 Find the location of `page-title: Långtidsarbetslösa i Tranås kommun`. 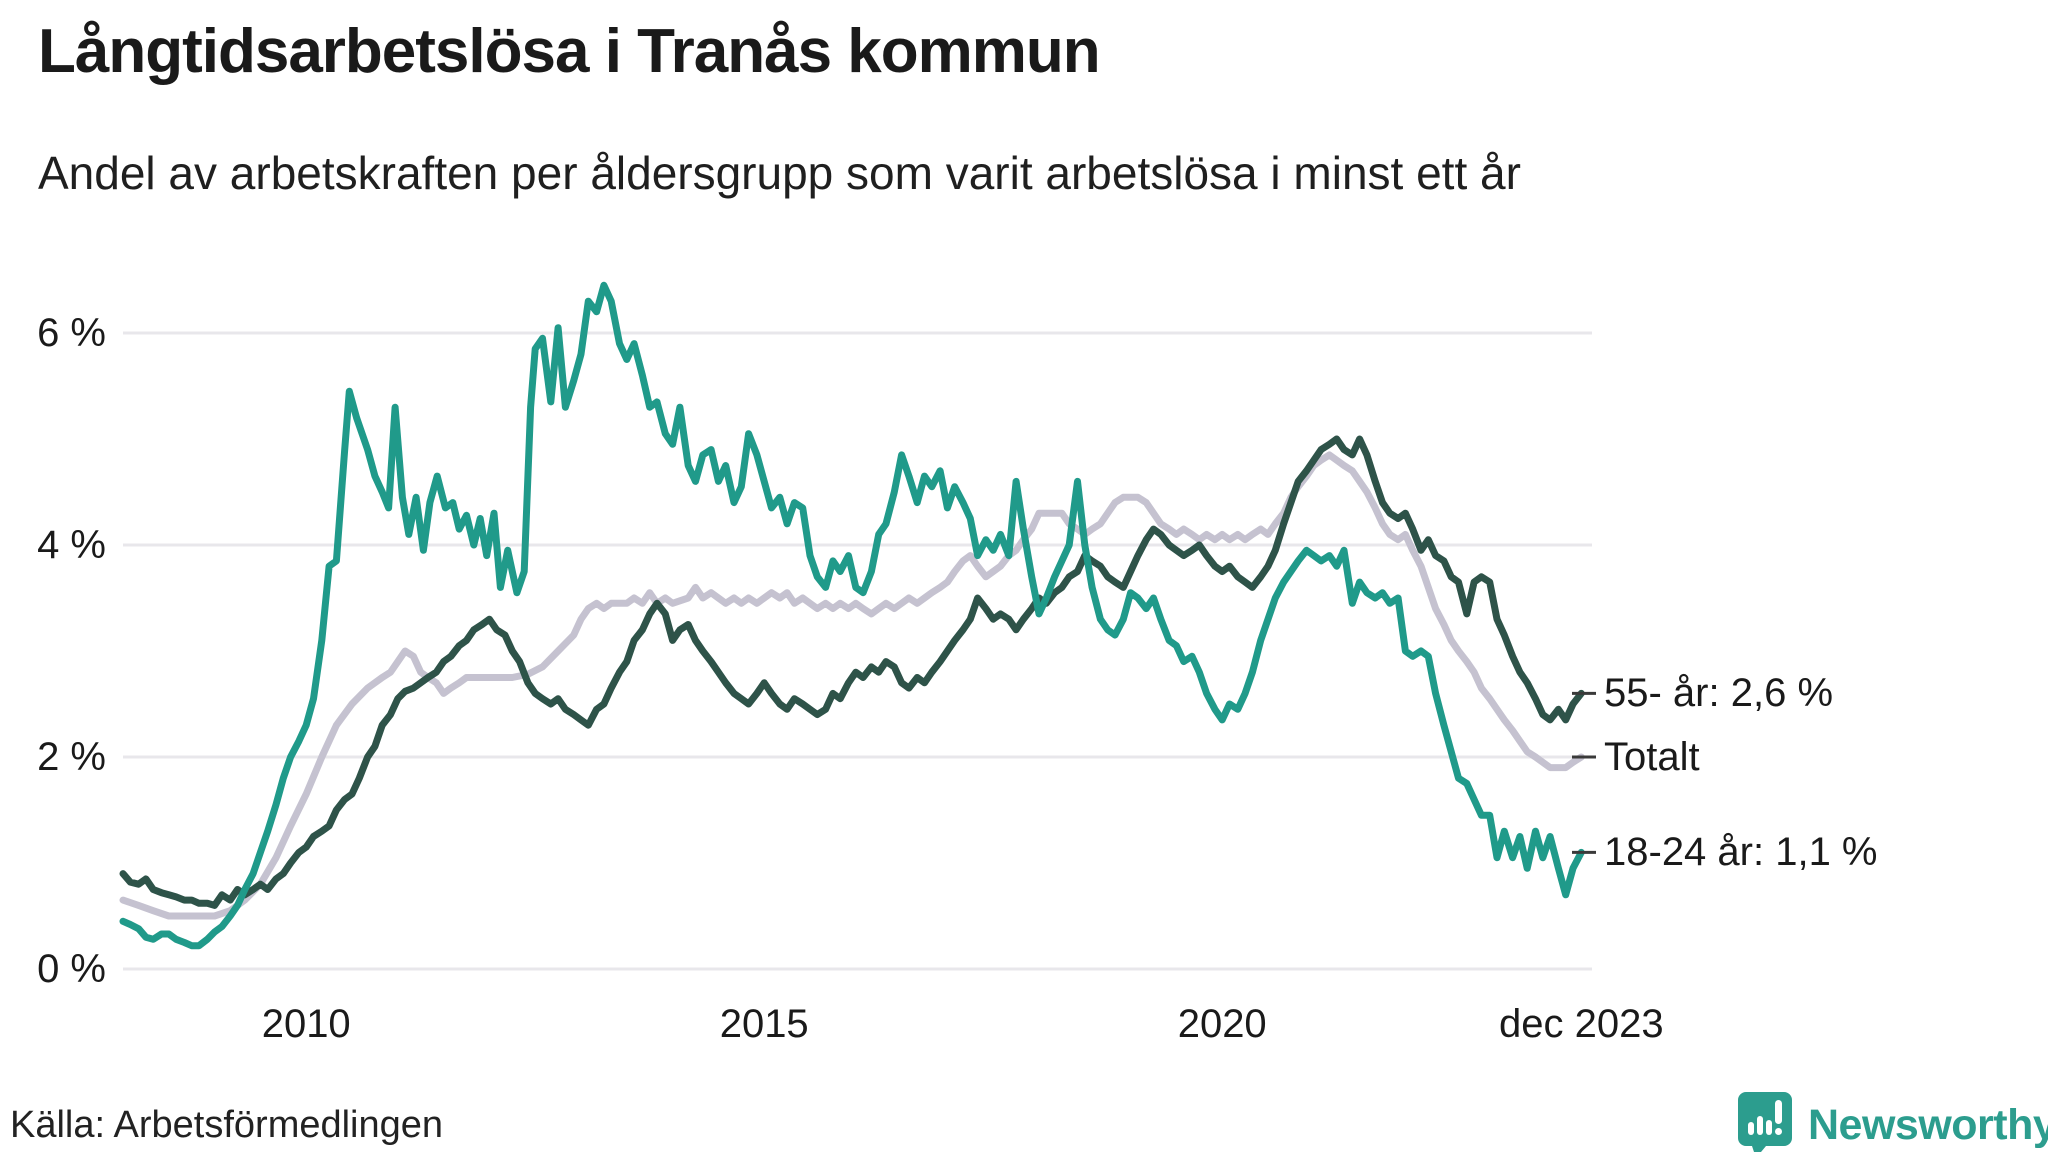

page-title: Långtidsarbetslösa i Tranås kommun is located at coordinates (569, 51).